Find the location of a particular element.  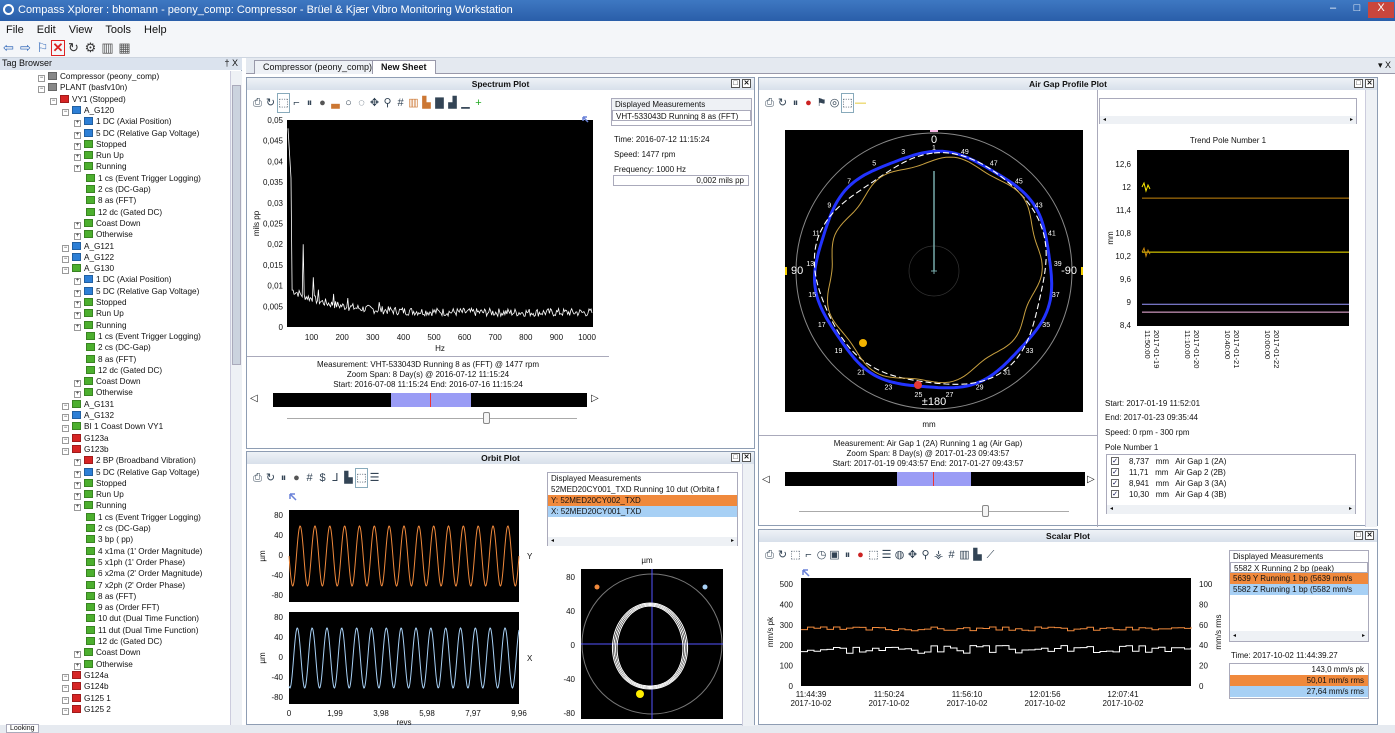

tree-item: − G123b is located at coordinates (85, 449).